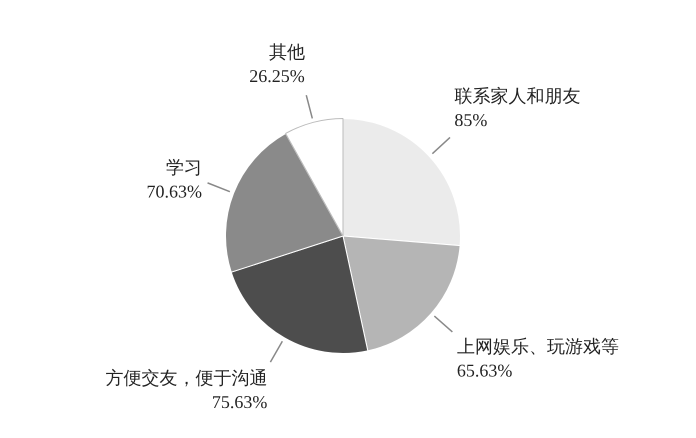  I want to click on data-label: 85%, so click(471, 120).